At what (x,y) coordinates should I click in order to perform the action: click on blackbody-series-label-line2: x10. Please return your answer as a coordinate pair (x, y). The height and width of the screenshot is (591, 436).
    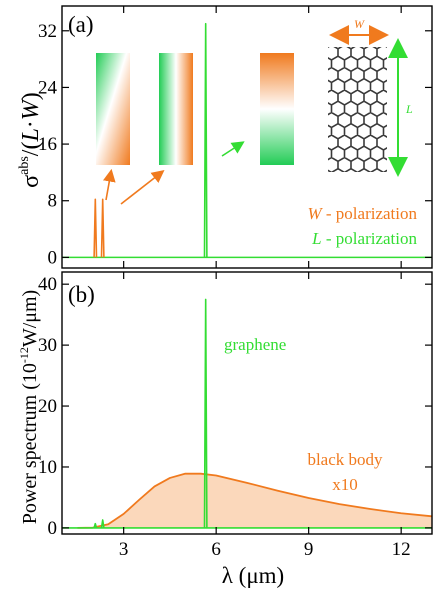
    Looking at the image, I should click on (345, 484).